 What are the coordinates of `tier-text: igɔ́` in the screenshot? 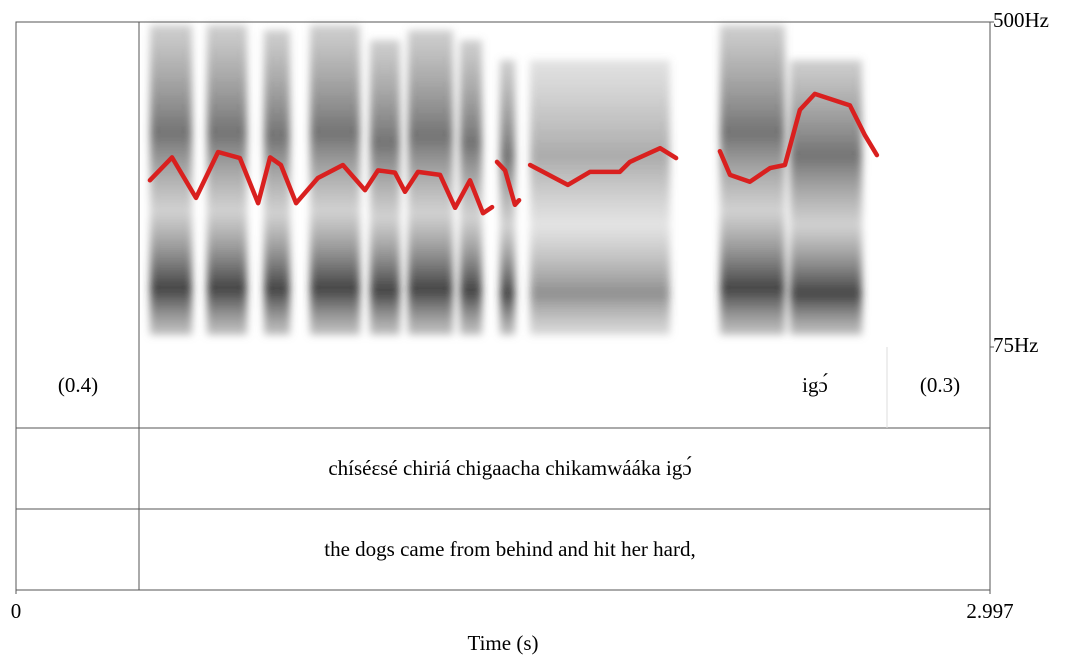 It's located at (815, 385).